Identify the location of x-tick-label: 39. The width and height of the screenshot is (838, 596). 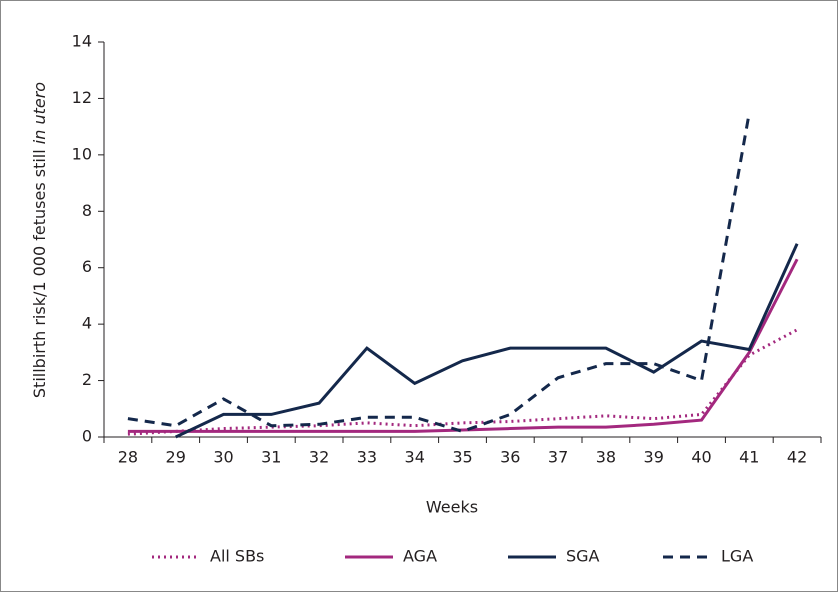
(654, 457).